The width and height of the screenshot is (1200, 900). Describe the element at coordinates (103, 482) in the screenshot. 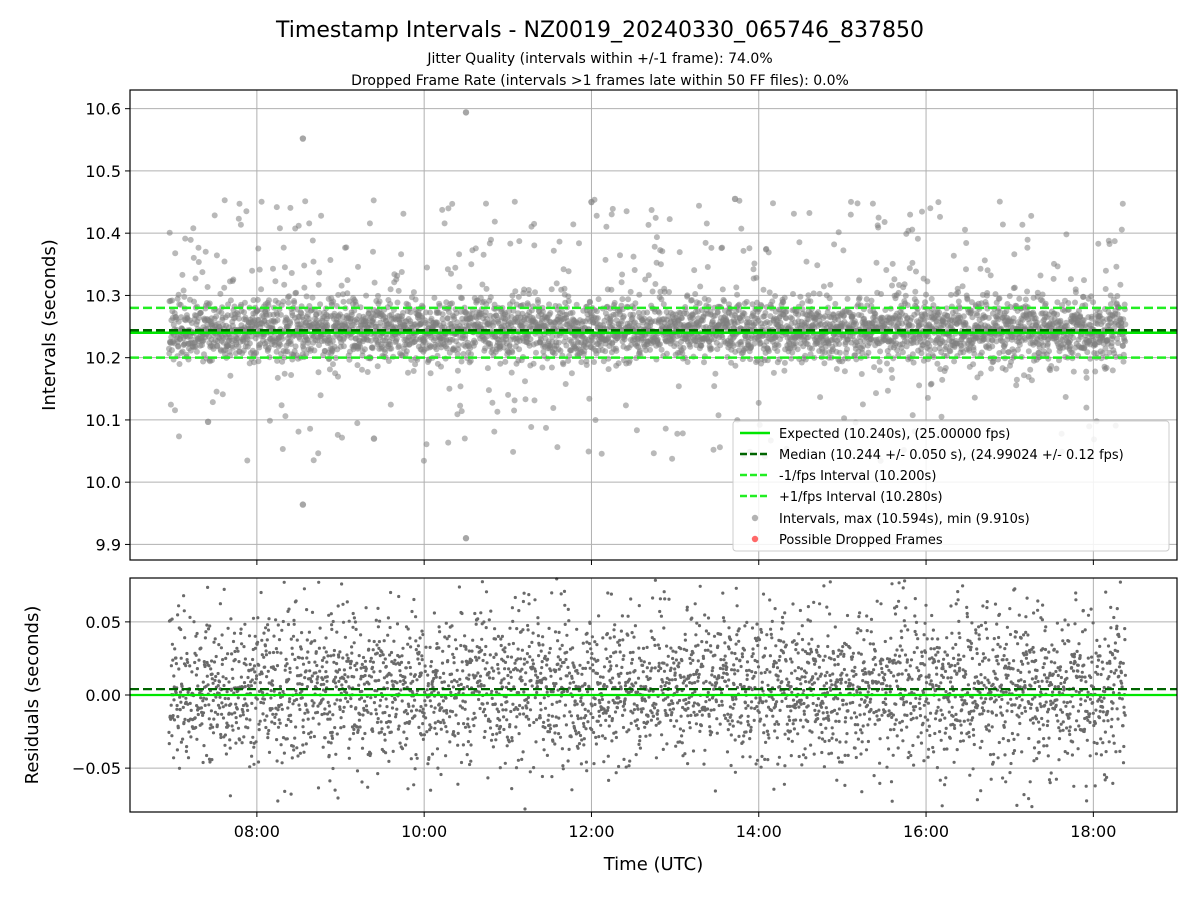

I see `y-tick-label: 10.0` at that location.